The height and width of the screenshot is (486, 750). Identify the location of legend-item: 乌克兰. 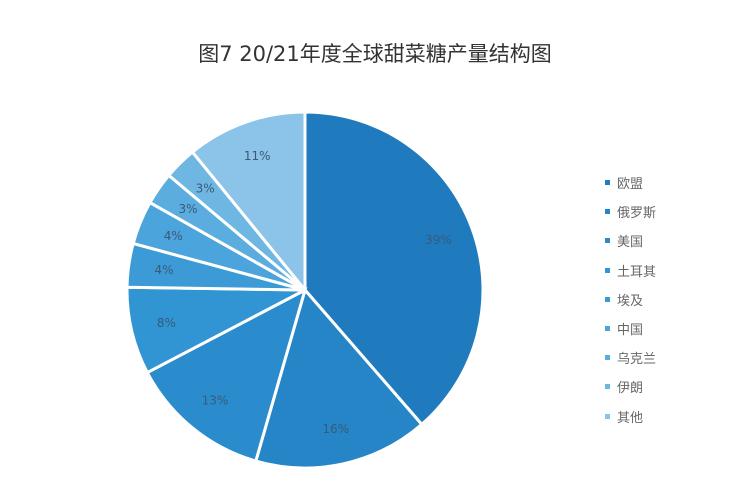
(630, 357).